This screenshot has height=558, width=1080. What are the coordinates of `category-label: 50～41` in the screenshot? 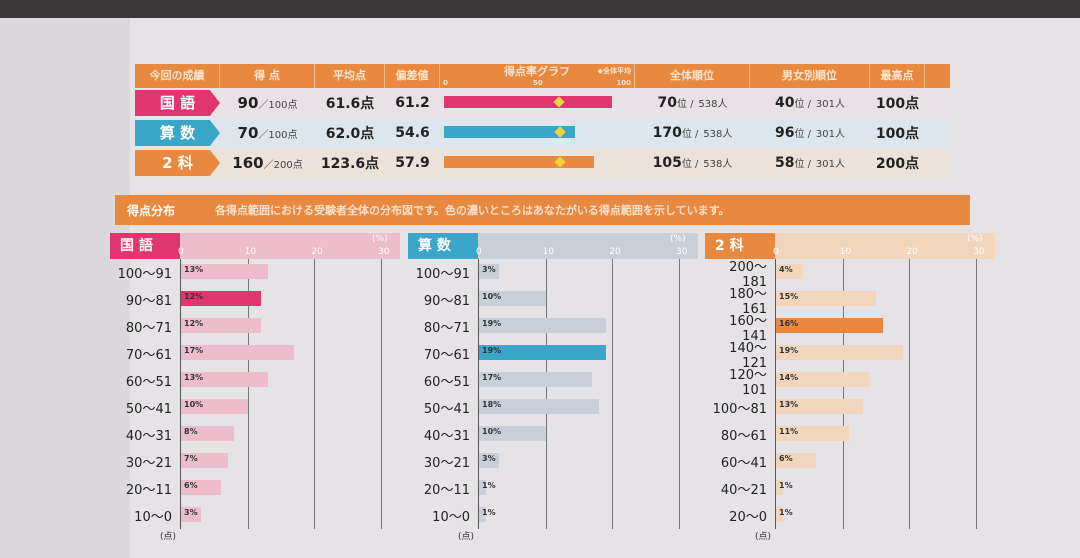 It's located at (446, 409).